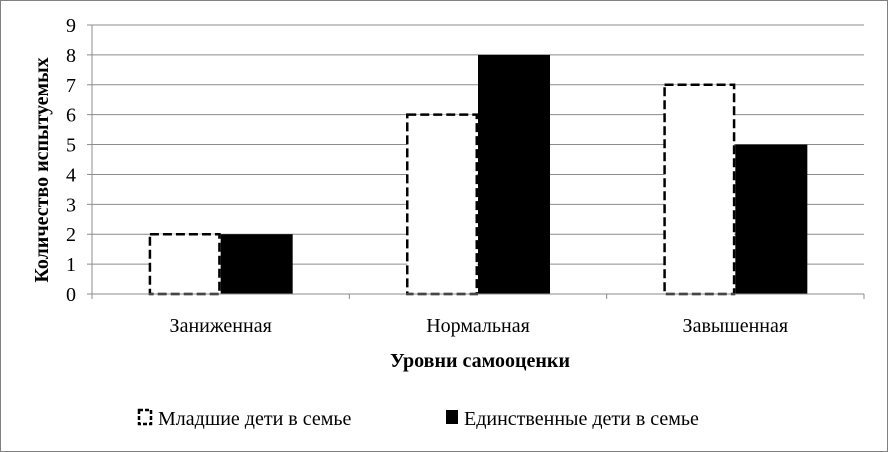 This screenshot has height=452, width=888. What do you see at coordinates (71, 146) in the screenshot?
I see `y-tick-label: 5` at bounding box center [71, 146].